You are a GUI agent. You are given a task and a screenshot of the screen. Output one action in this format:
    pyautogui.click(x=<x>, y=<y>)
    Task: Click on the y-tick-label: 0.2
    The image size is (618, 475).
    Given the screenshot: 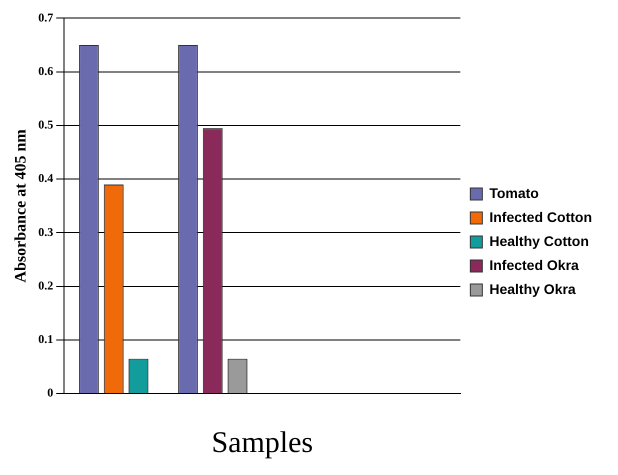 What is the action you would take?
    pyautogui.click(x=46, y=285)
    